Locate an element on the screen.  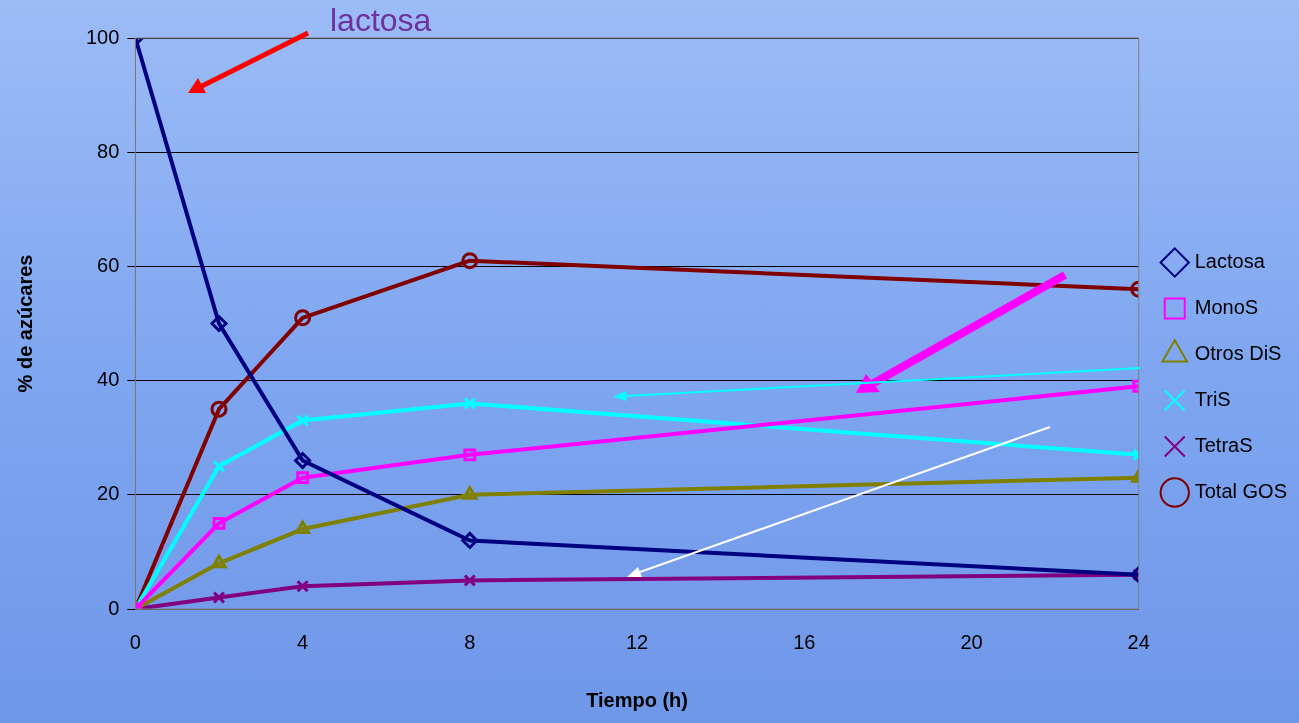
legend-label: TriS is located at coordinates (1212, 399).